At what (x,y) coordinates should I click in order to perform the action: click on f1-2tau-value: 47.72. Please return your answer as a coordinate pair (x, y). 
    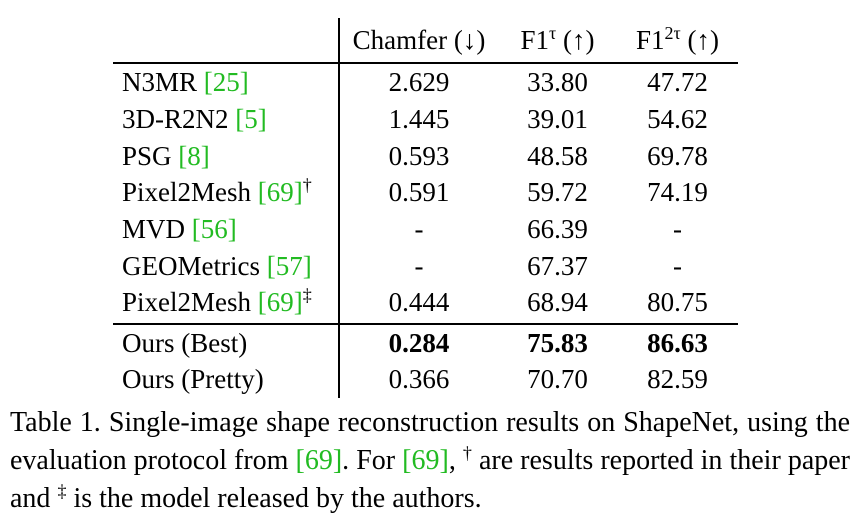
    Looking at the image, I should click on (677, 82).